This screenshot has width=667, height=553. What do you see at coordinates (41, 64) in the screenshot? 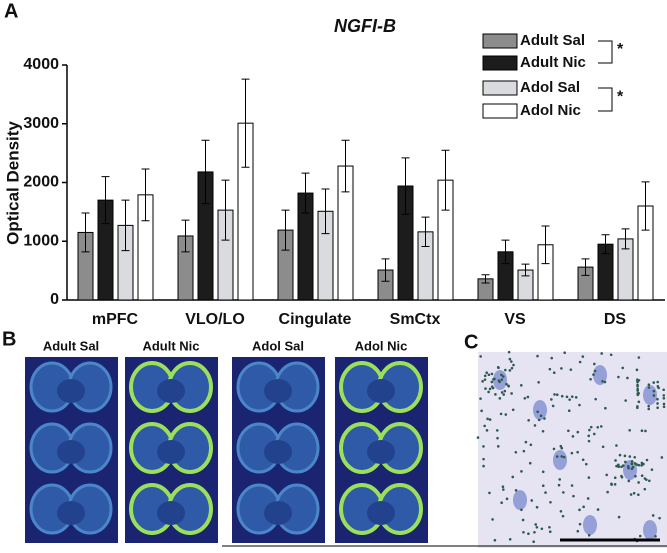
I see `y-tick-label: 4000` at bounding box center [41, 64].